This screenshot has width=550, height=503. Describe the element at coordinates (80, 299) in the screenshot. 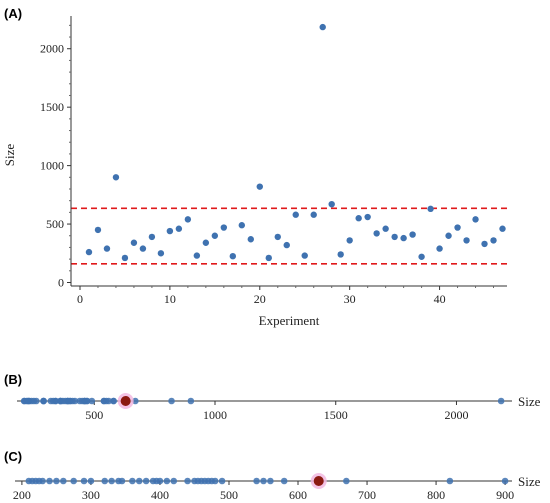

I see `x-tick-label: 0` at that location.